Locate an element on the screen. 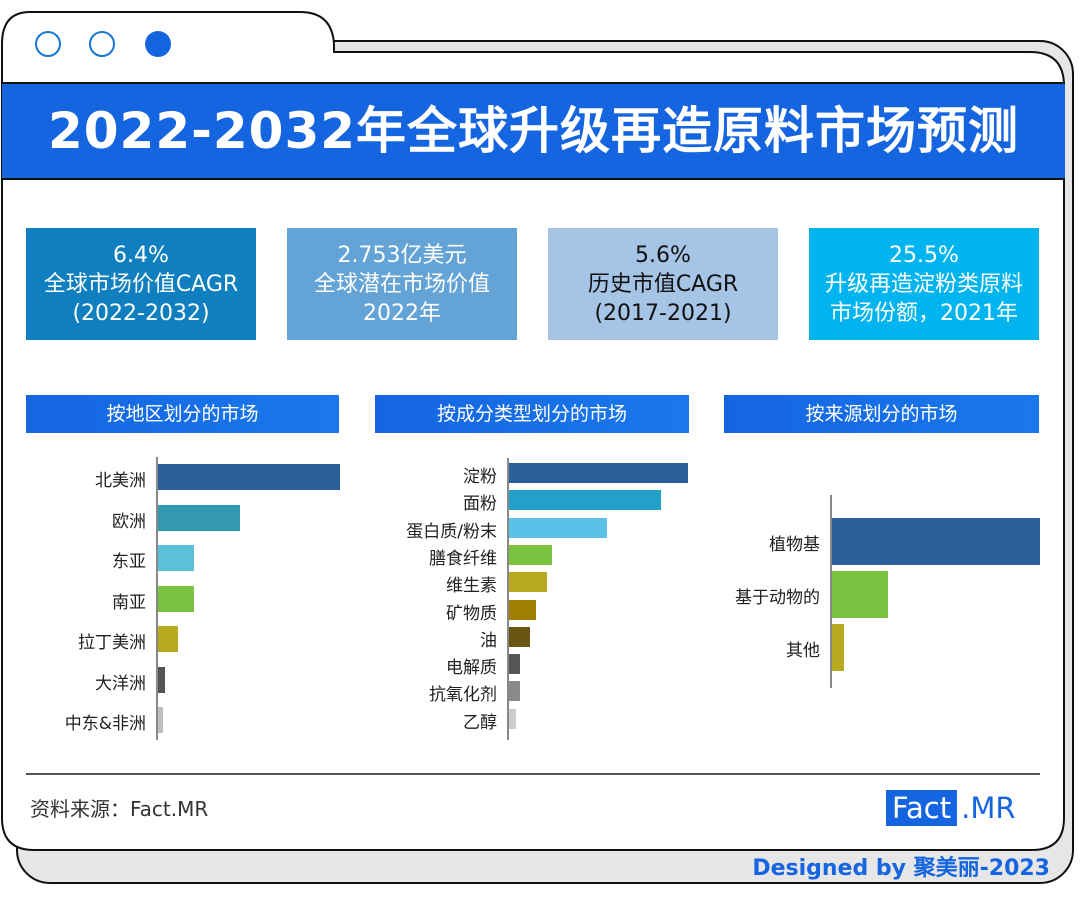 Image resolution: width=1080 pixels, height=902 pixels. chart-2-axis is located at coordinates (508, 599).